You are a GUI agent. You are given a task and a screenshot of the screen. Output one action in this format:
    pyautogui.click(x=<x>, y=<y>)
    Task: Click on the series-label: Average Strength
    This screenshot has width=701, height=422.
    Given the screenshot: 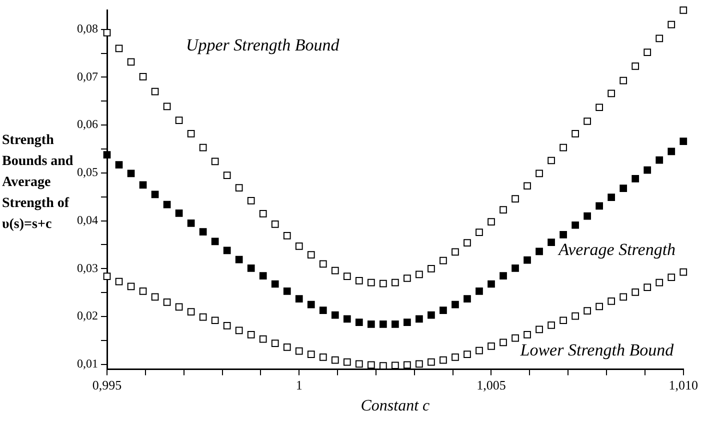 What is the action you would take?
    pyautogui.click(x=617, y=250)
    